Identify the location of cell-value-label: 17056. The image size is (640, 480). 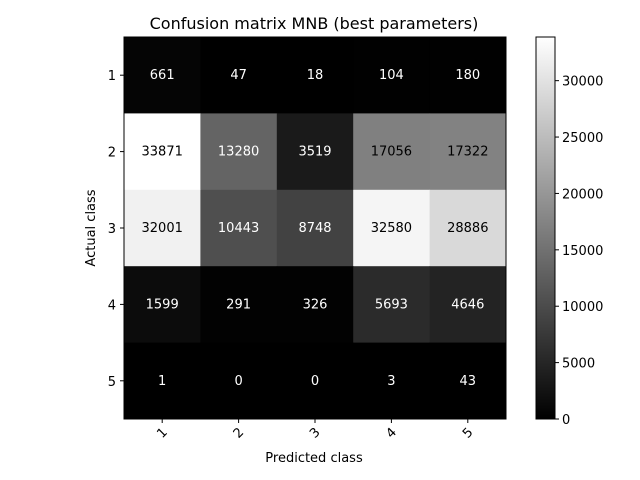
(391, 152).